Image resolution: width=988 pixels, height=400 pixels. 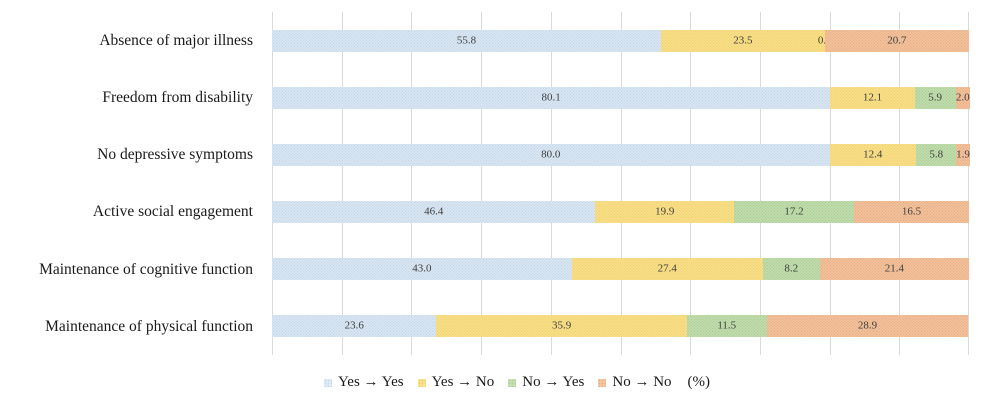 I want to click on stacked-bar: 23.6 35.9 11.5 28.9, so click(x=620, y=326).